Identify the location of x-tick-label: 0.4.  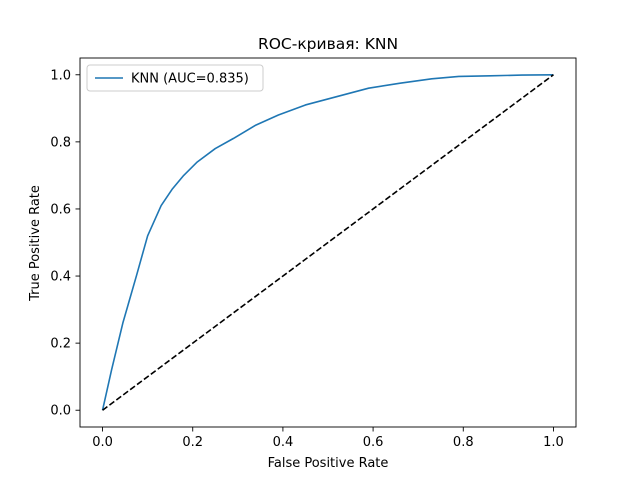
(283, 442).